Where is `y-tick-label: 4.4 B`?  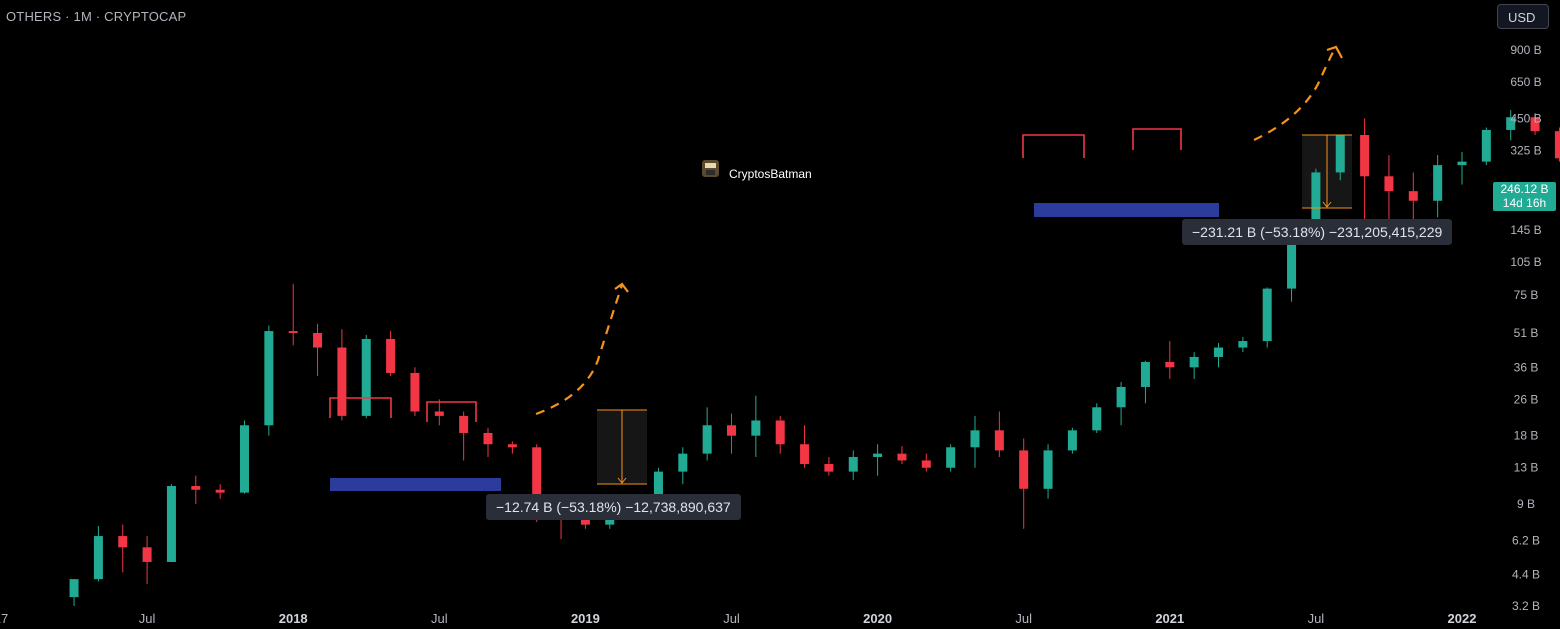 y-tick-label: 4.4 B is located at coordinates (1526, 575).